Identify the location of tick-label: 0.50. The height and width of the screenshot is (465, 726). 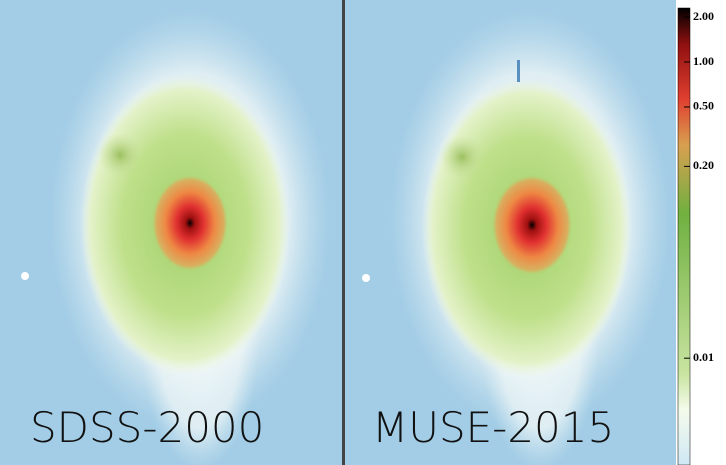
(703, 106).